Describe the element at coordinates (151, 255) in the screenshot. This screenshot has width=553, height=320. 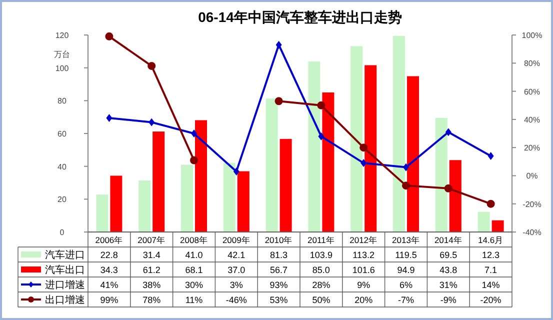
I see `data-label: 31.4` at that location.